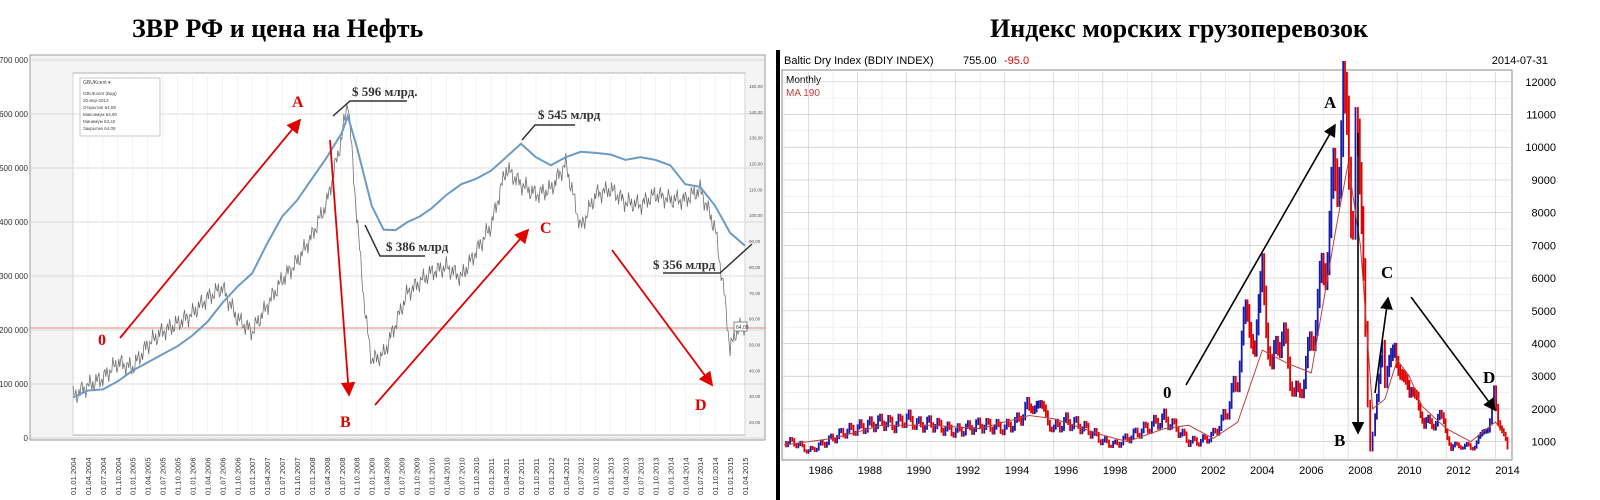  What do you see at coordinates (14, 222) in the screenshot?
I see `y-tick-label: 400 000` at bounding box center [14, 222].